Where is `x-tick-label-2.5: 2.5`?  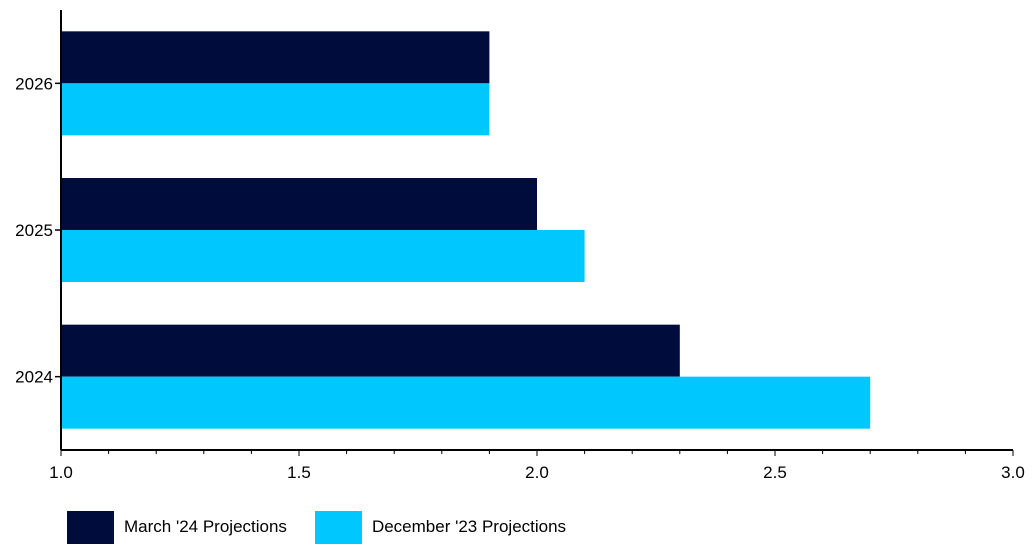 x-tick-label-2.5: 2.5 is located at coordinates (775, 472).